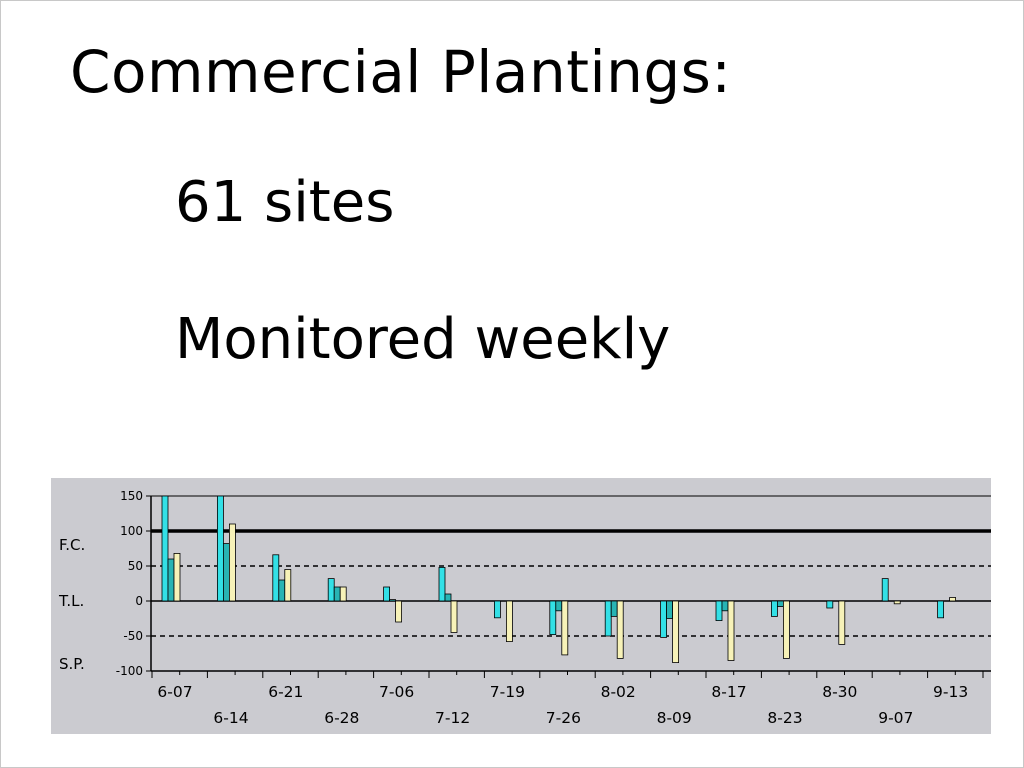 The height and width of the screenshot is (768, 1024). Describe the element at coordinates (285, 202) in the screenshot. I see `bullet-sites: 61 sites` at that location.